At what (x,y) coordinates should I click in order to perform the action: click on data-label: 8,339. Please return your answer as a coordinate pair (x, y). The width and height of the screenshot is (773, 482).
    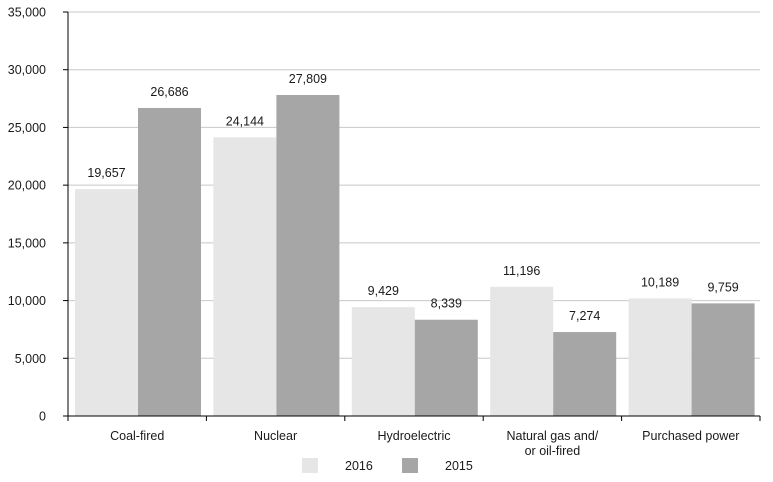
    Looking at the image, I should click on (446, 304).